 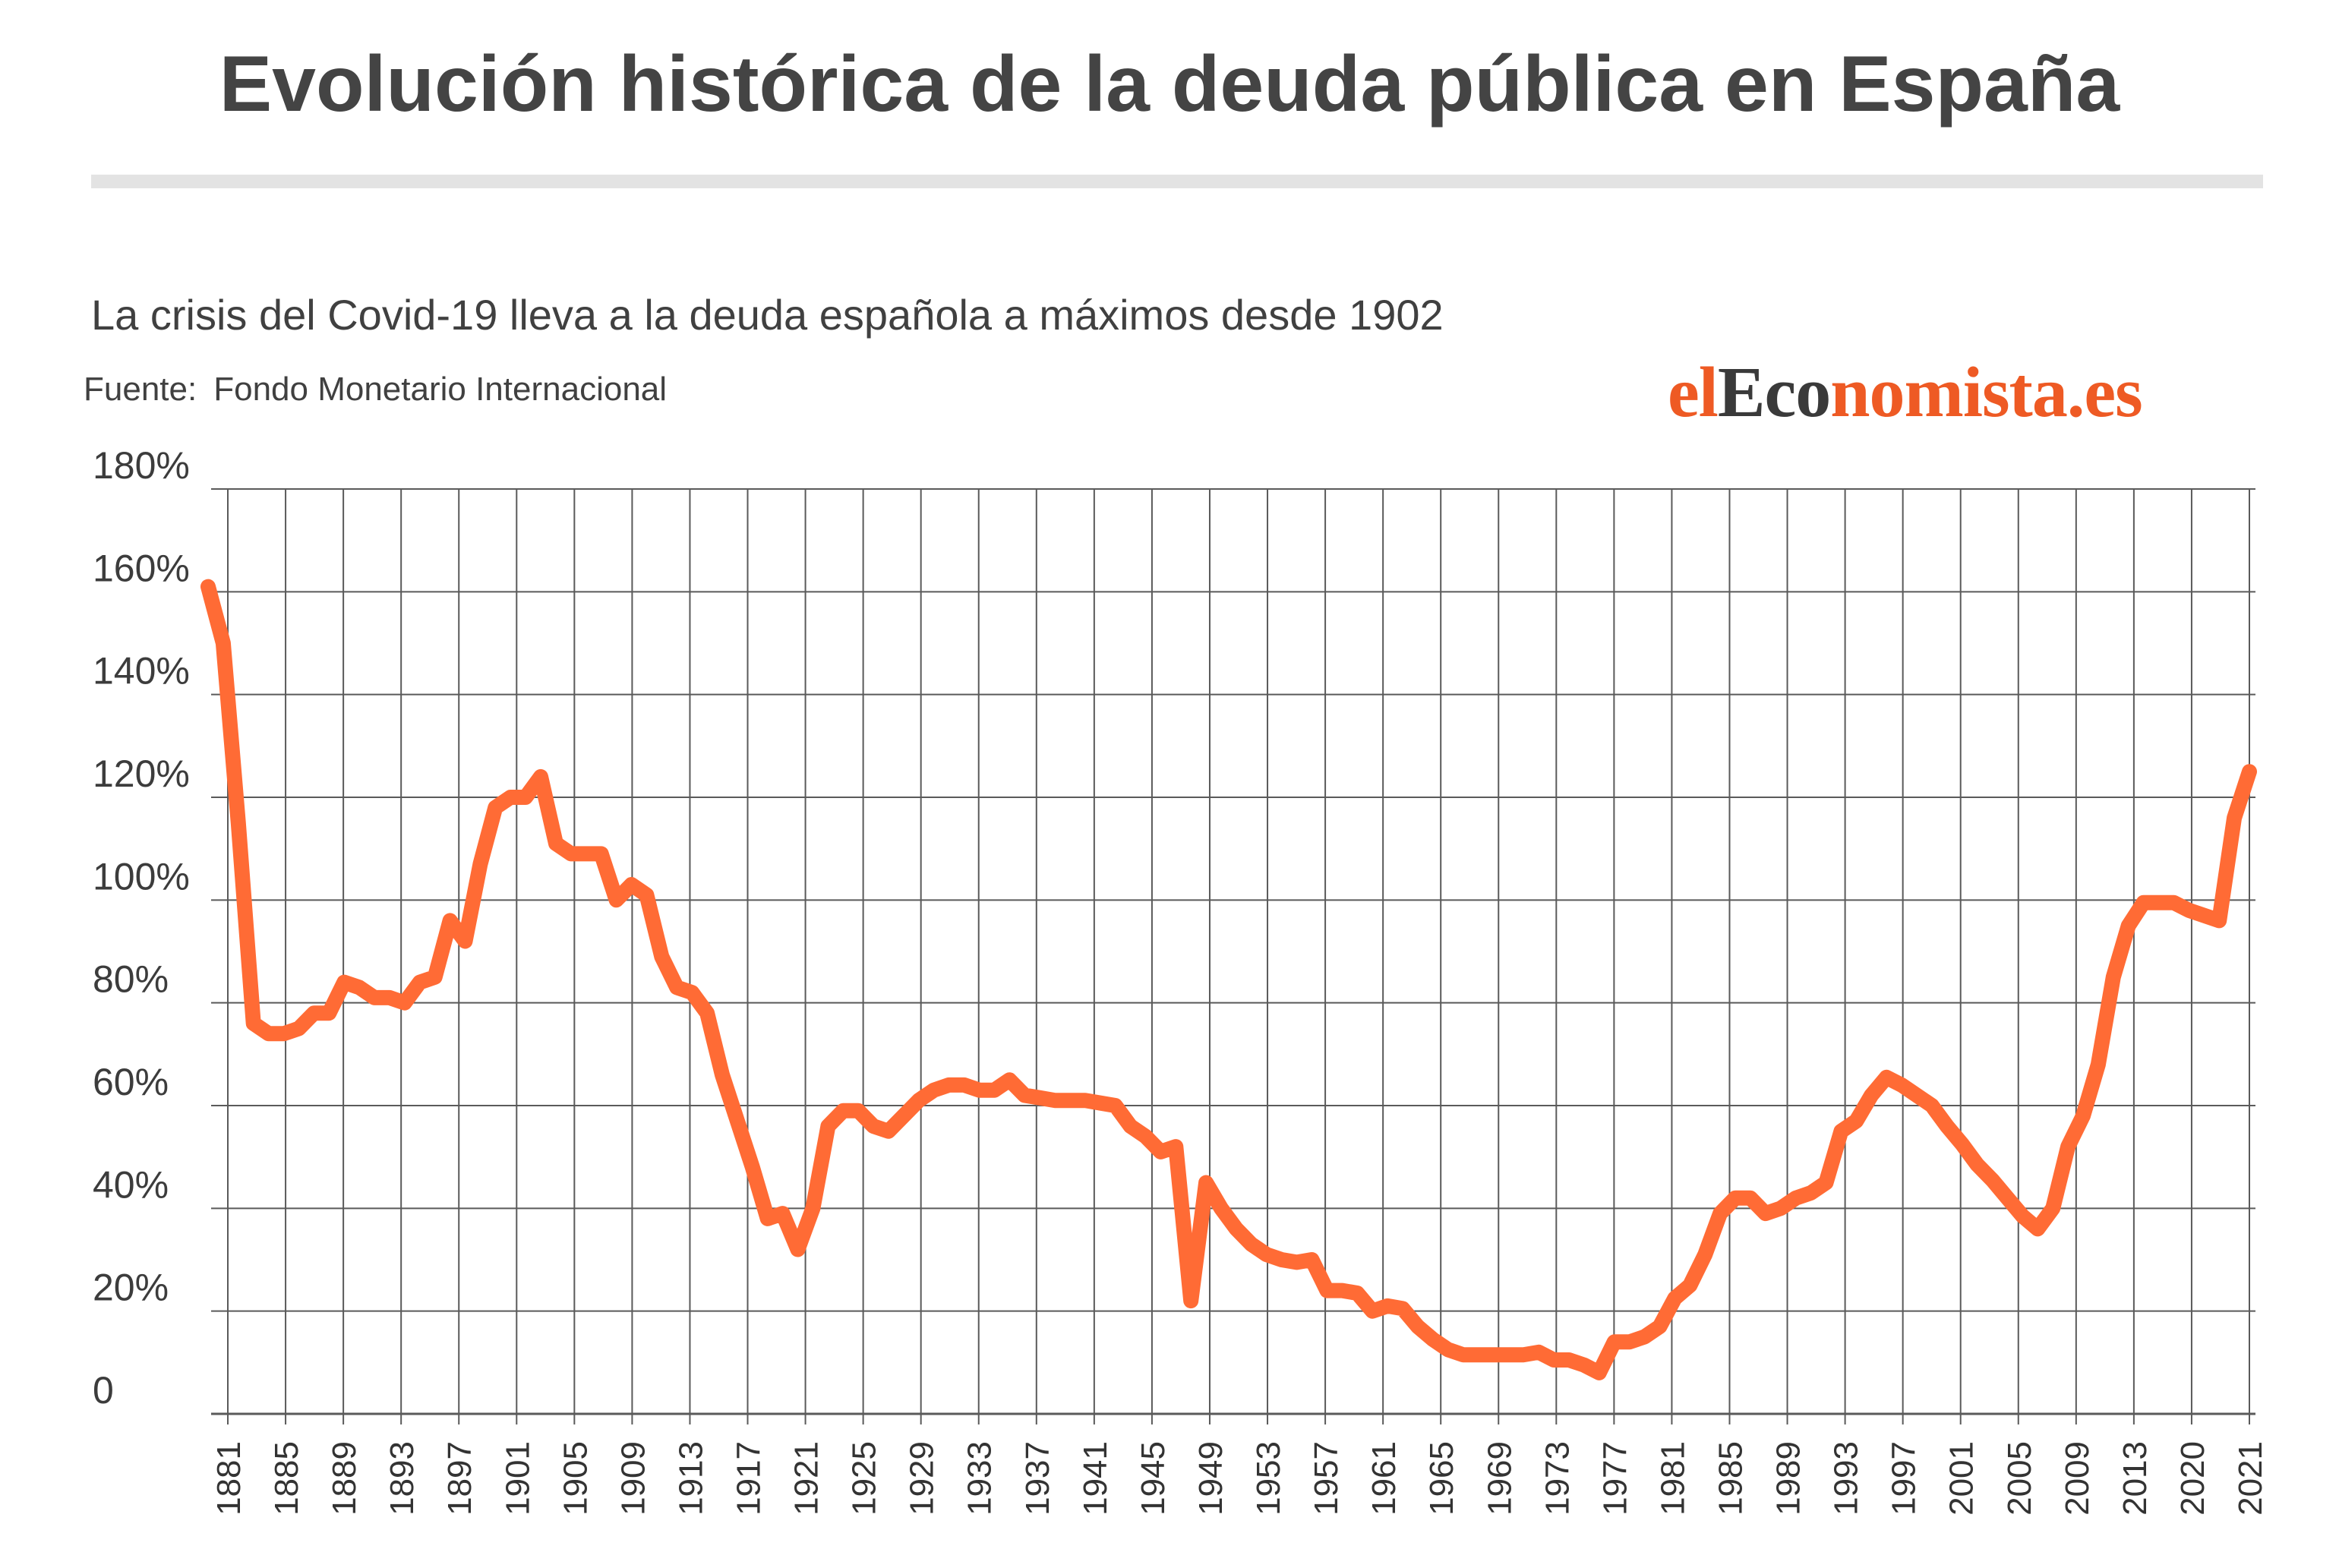 What do you see at coordinates (1730, 1479) in the screenshot?
I see `x-tick-label: 1985` at bounding box center [1730, 1479].